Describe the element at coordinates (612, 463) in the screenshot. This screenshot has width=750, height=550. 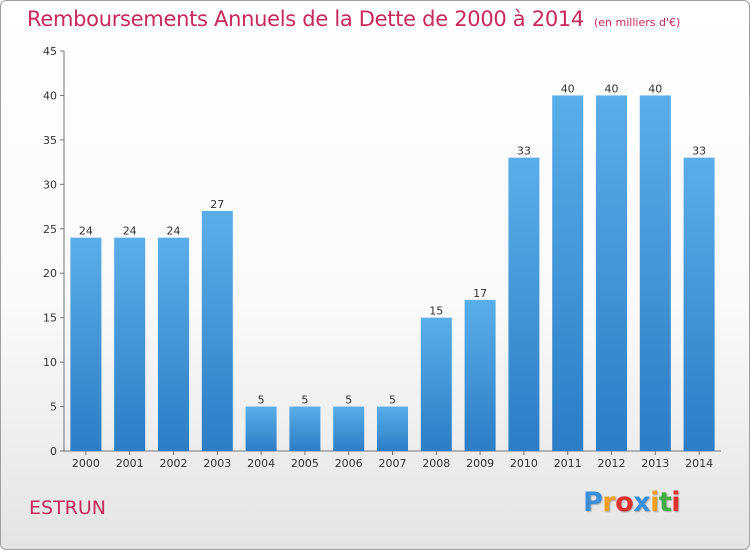
I see `x-tick-label-2012: 2012` at that location.